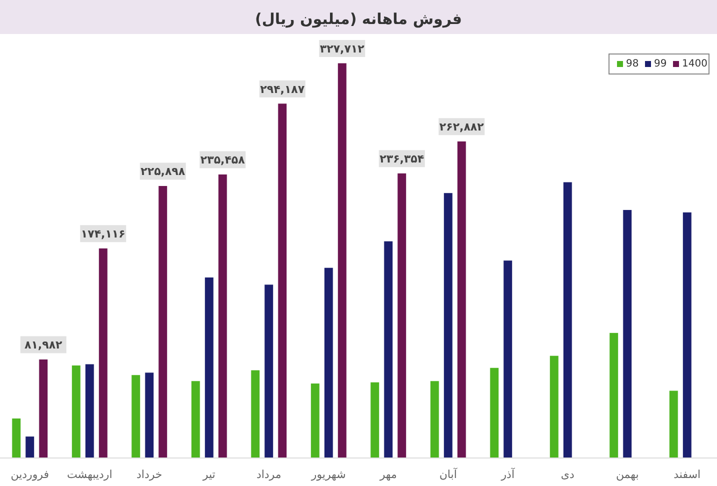 The width and height of the screenshot is (717, 486). I want to click on data-label: ۳۲۷,۷۱۲, so click(342, 49).